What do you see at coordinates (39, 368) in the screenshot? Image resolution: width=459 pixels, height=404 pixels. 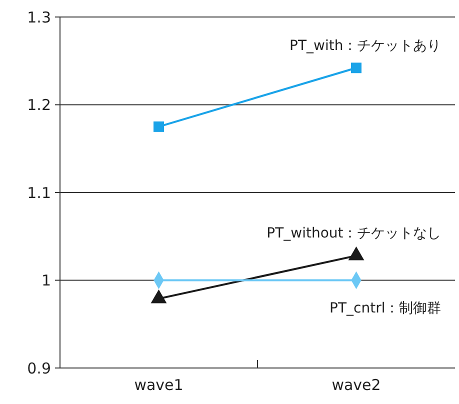 I see `y-tick-label: 0.9` at bounding box center [39, 368].